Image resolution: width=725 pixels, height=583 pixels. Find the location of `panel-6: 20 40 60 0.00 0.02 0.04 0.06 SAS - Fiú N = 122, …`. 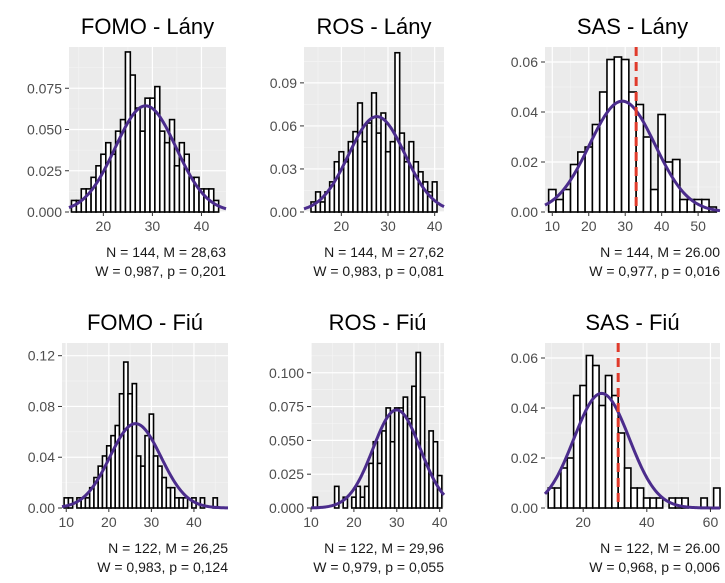

panel-6: 20 40 60 0.00 0.02 0.04 0.06 SAS - Fiú N = 122, … is located at coordinates (616, 442).